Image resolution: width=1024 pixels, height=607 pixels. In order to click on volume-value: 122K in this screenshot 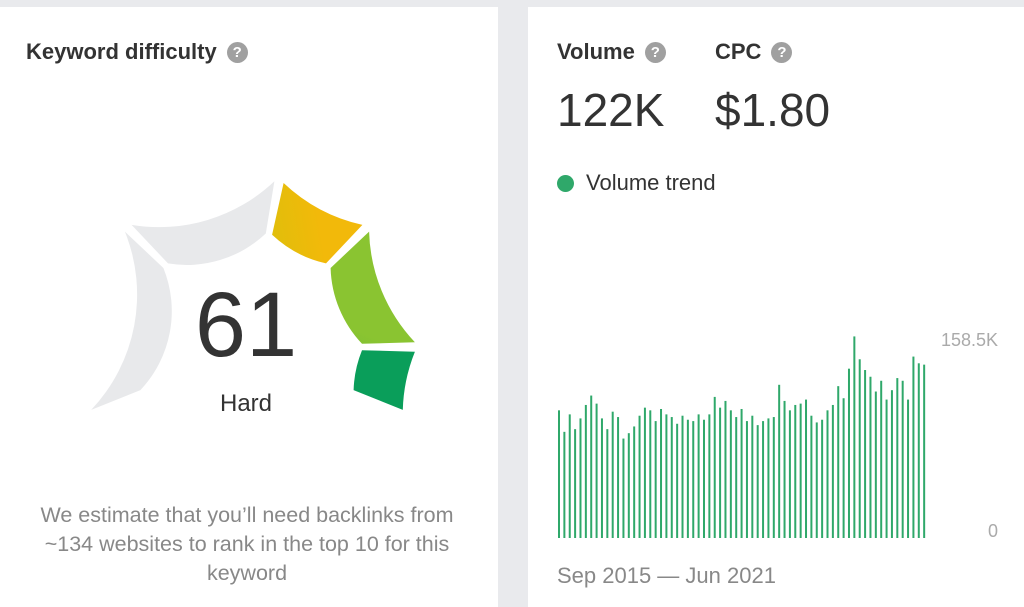, I will do `click(611, 110)`.